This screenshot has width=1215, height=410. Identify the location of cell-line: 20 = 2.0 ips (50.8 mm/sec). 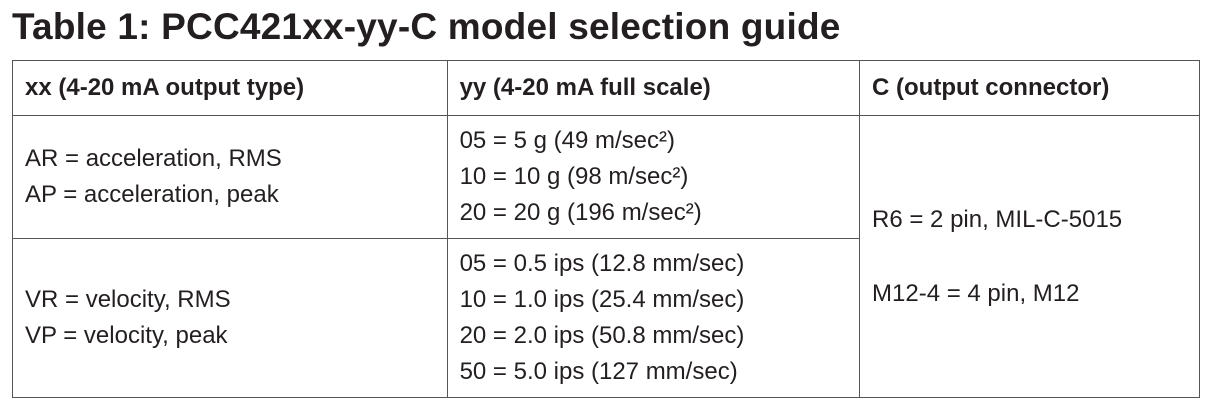
(602, 335).